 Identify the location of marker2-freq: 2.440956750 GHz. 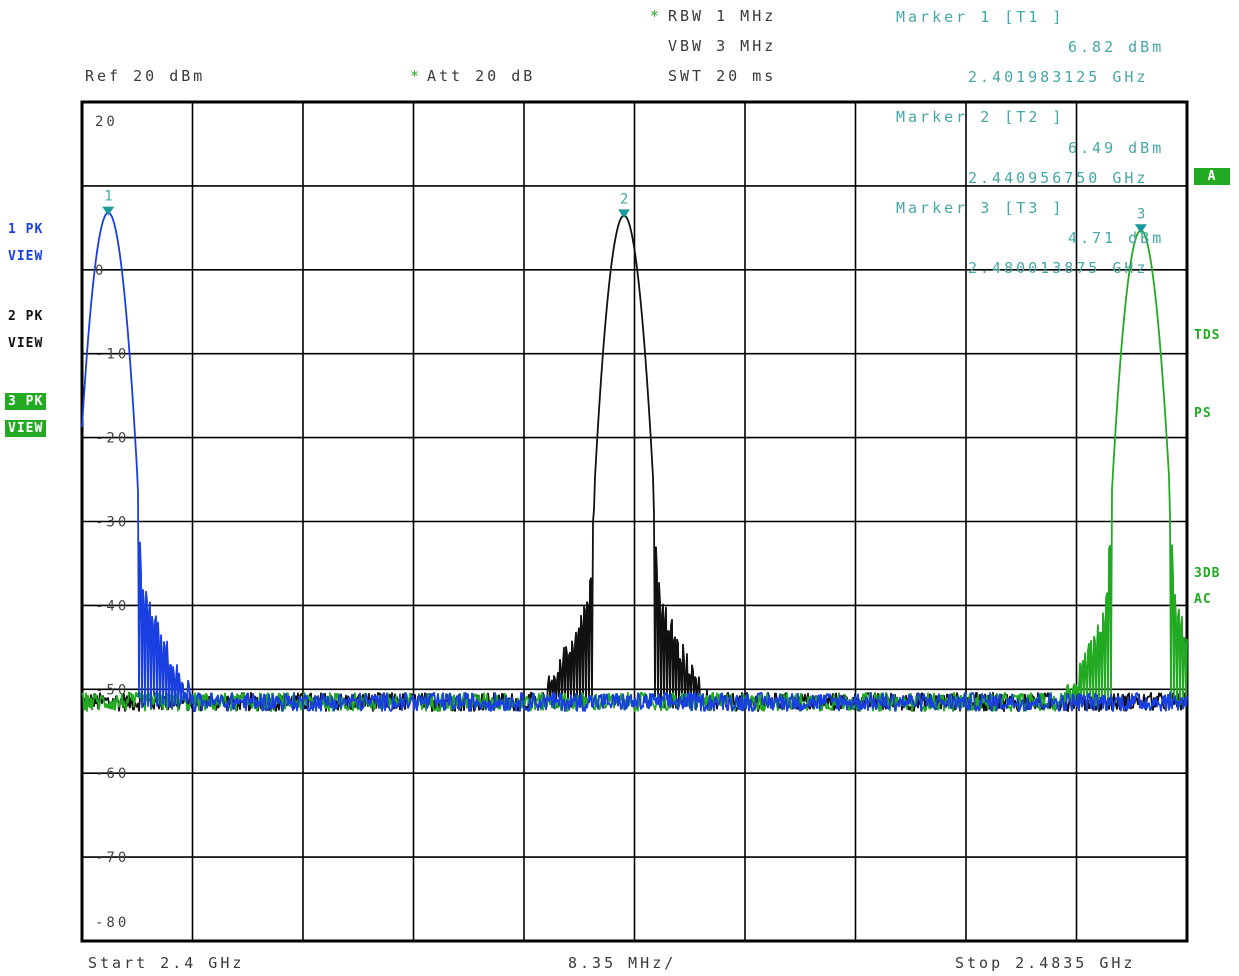
(1058, 178).